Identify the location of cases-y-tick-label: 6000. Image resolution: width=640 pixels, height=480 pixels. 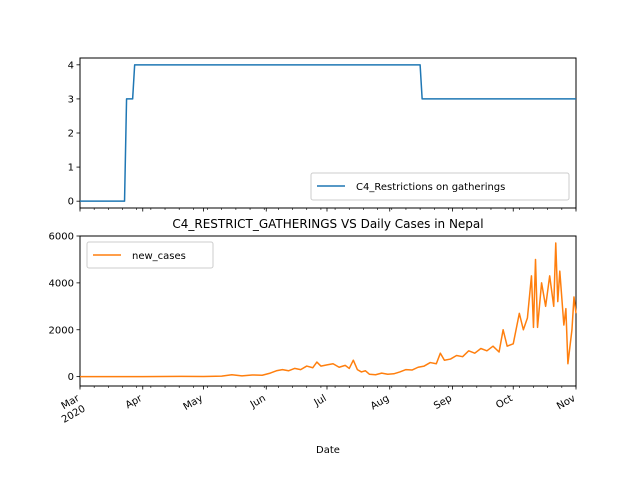
(61, 237).